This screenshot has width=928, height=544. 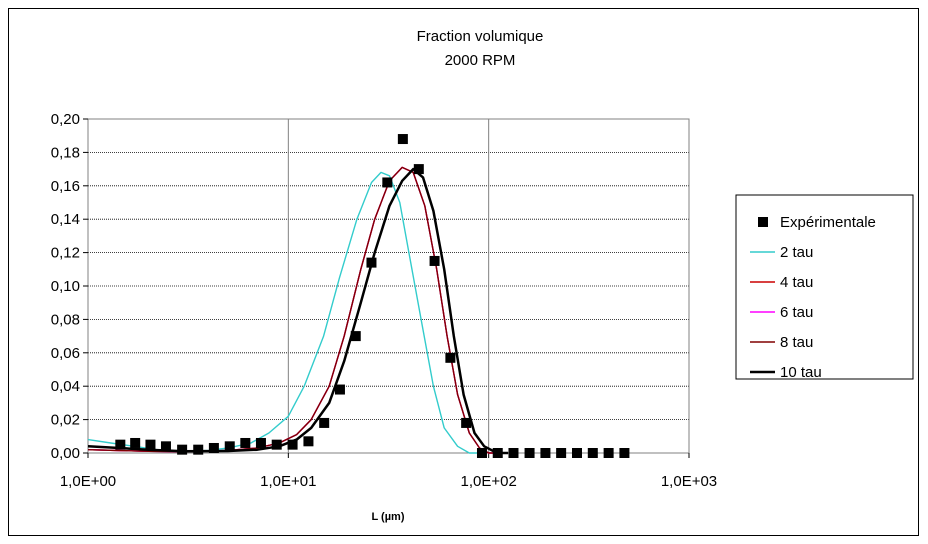 I want to click on legend: Expérimentale 2 tau 4 tau 6 tau 8 tau 10 tau, so click(x=813, y=297).